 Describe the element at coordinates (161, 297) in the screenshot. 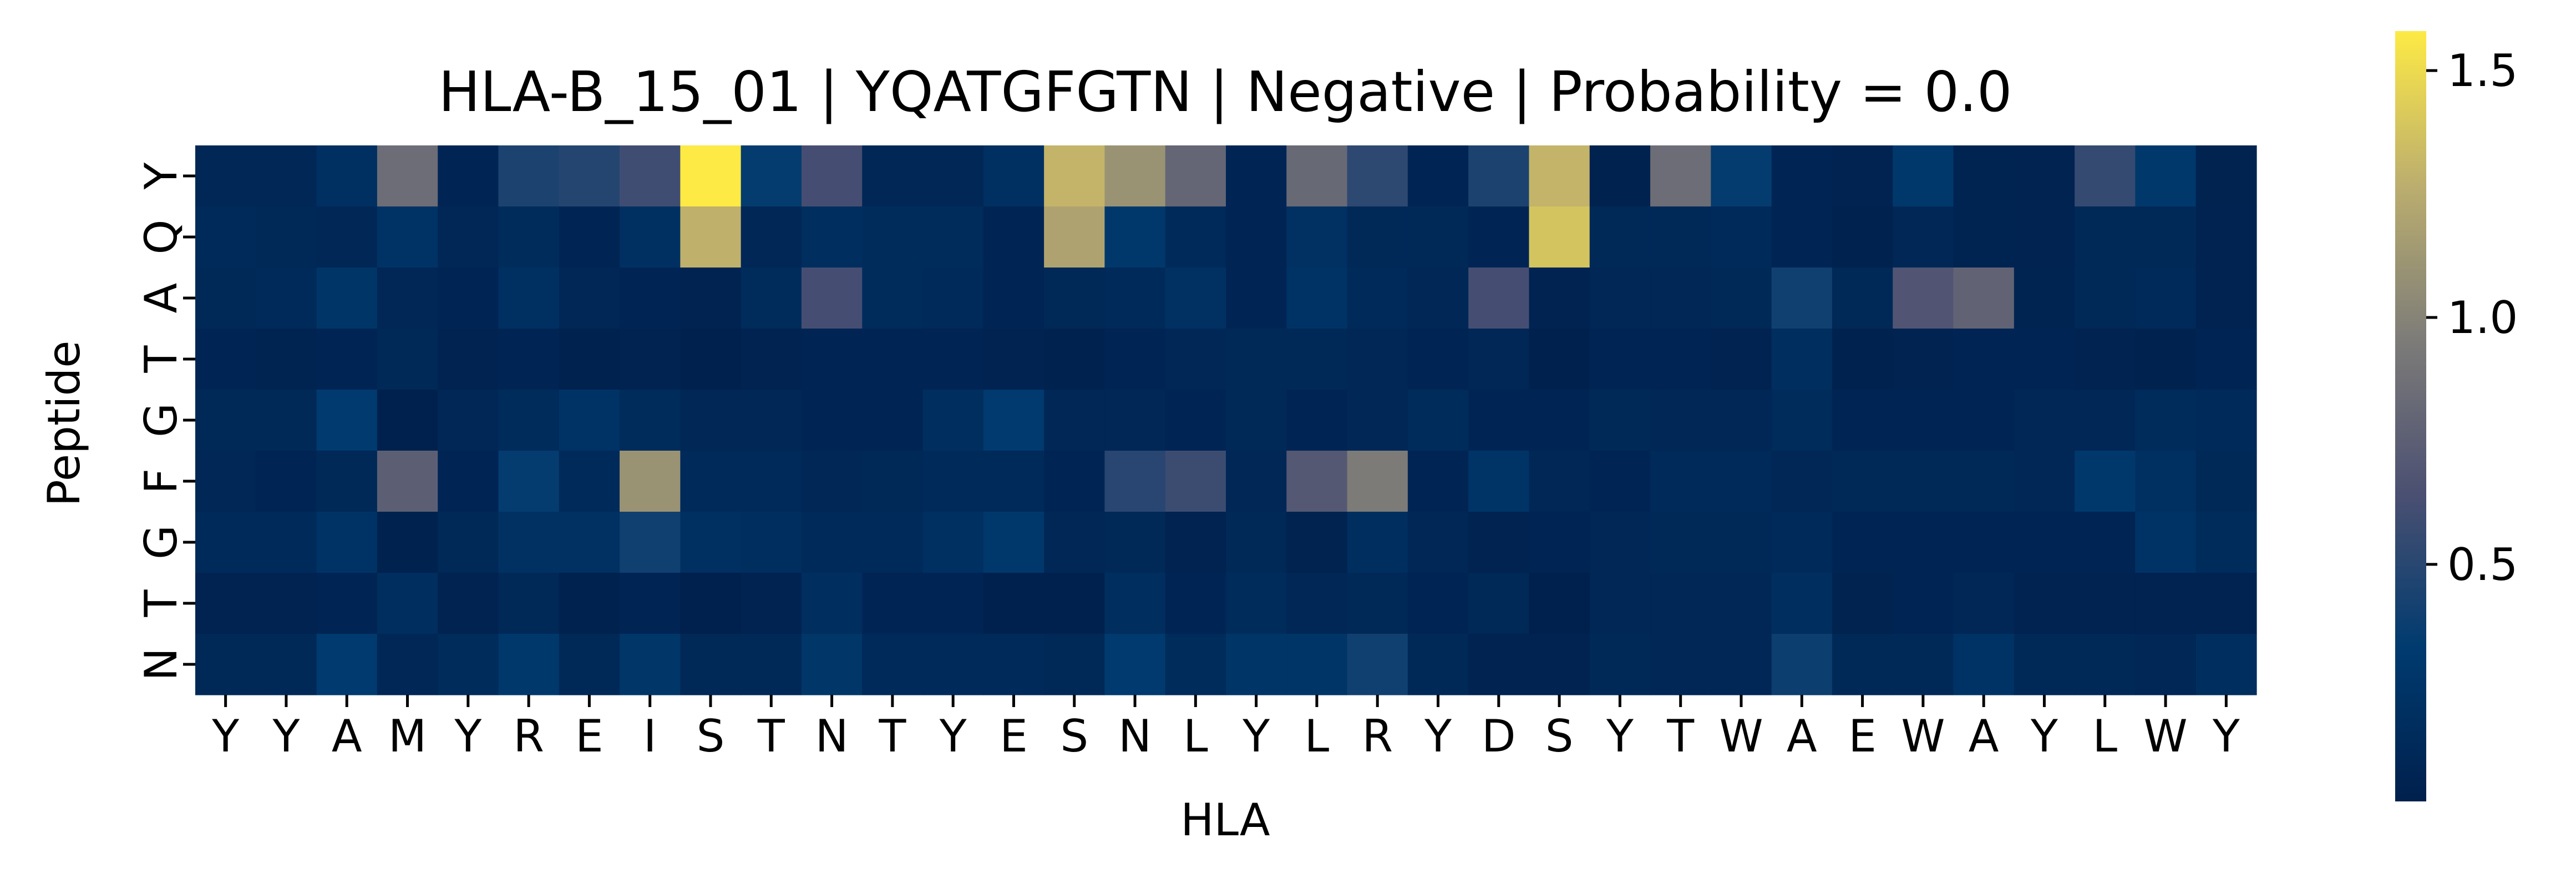

I see `y-tick-label: A` at that location.